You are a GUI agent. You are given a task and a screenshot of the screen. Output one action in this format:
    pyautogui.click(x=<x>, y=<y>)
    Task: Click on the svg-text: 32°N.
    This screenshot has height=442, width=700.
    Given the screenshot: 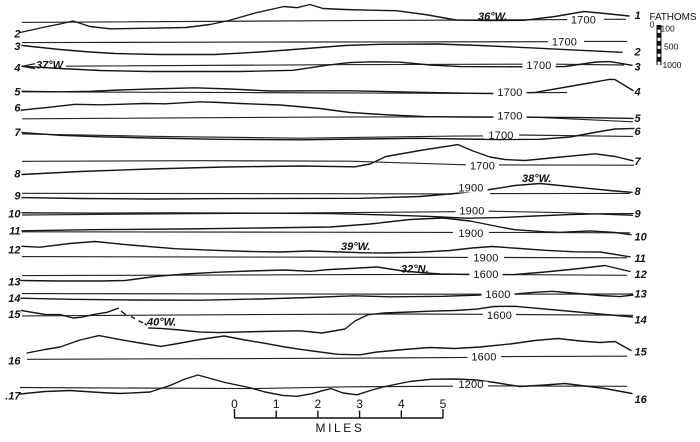 What is the action you would take?
    pyautogui.click(x=415, y=270)
    